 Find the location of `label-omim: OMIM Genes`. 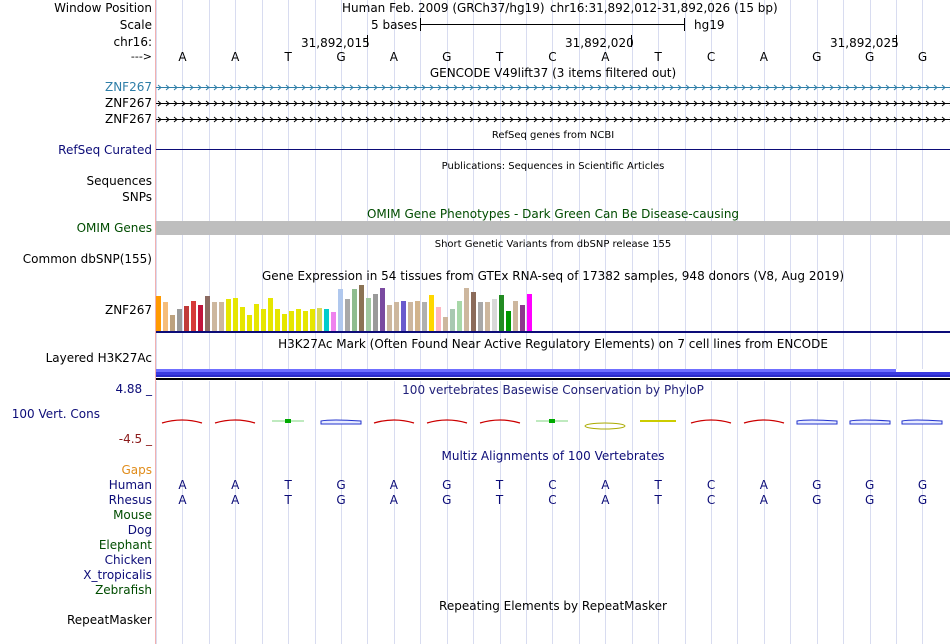

label-omim: OMIM Genes is located at coordinates (114, 228).